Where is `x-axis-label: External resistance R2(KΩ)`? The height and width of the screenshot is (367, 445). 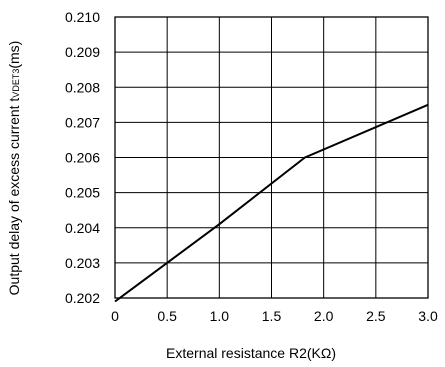
x-axis-label: External resistance R2(KΩ) is located at coordinates (251, 353).